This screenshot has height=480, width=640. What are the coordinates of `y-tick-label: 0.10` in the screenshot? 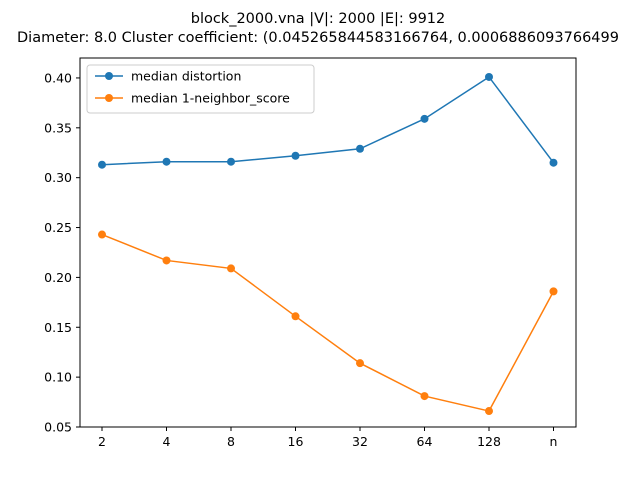 It's located at (58, 377).